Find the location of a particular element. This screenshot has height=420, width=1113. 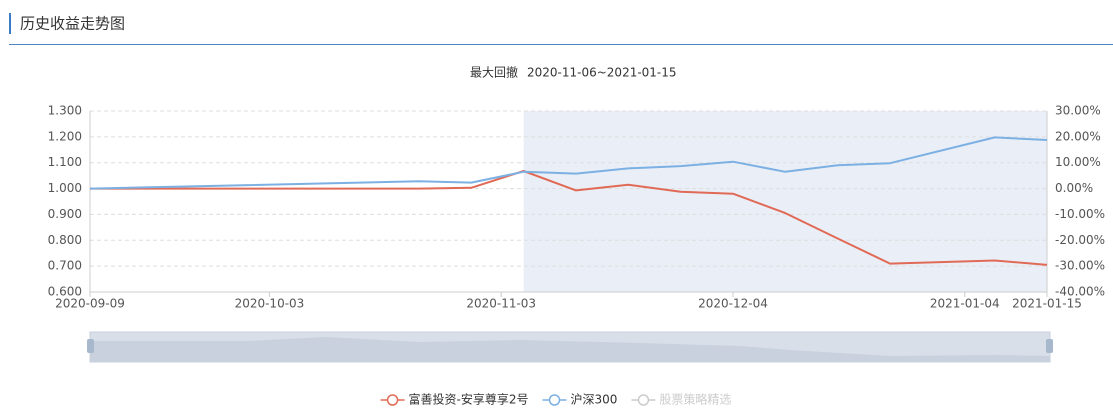

legend-label: 富善投资-安享尊享2号 is located at coordinates (469, 399).